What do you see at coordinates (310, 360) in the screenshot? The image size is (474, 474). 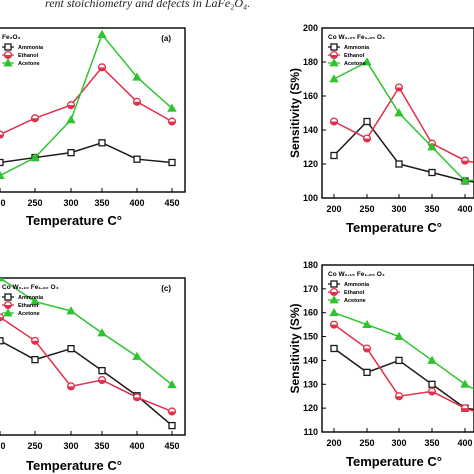 I see `y-tick-label: 140` at bounding box center [310, 360].